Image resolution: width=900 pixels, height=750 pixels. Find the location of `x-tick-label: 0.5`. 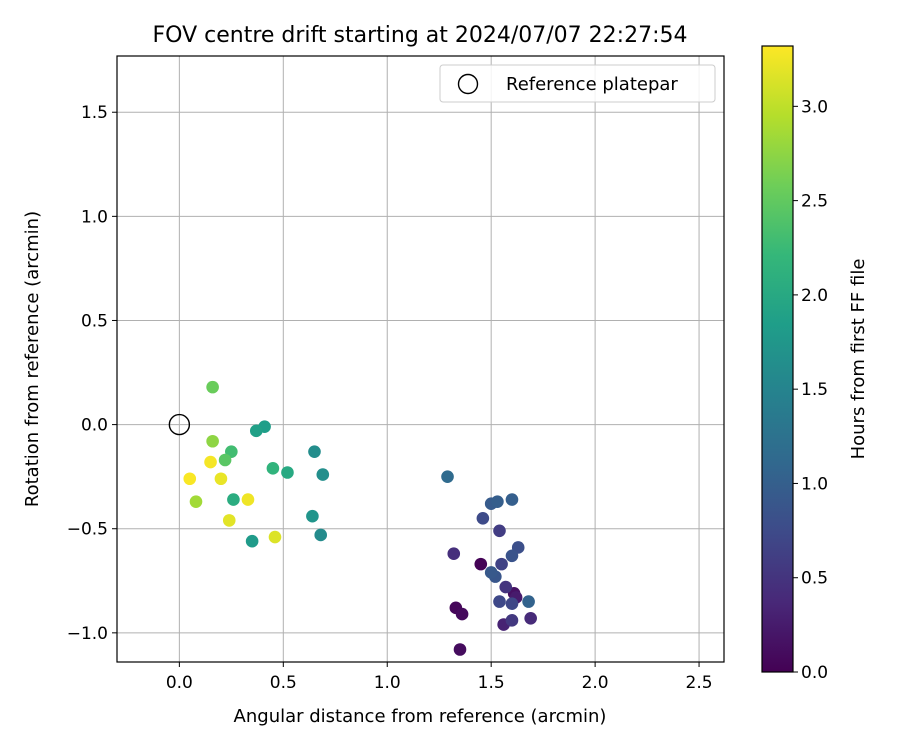

x-tick-label: 0.5 is located at coordinates (283, 683).